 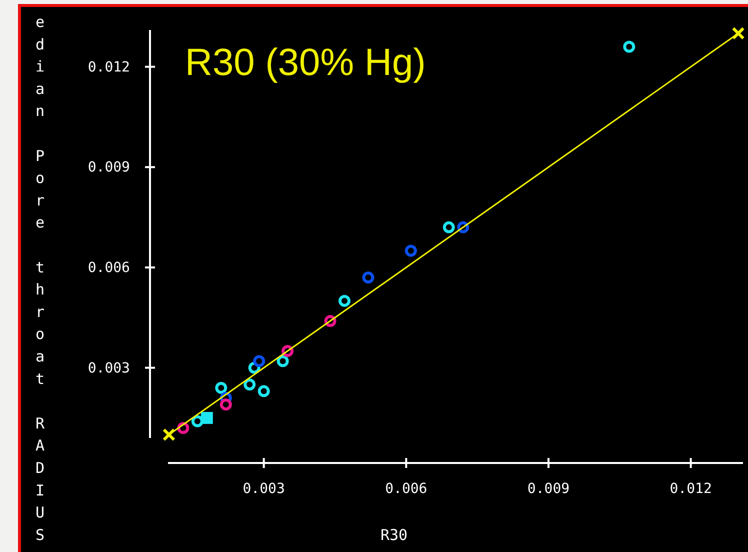 What do you see at coordinates (109, 368) in the screenshot?
I see `y-tick-label: 0.003` at bounding box center [109, 368].